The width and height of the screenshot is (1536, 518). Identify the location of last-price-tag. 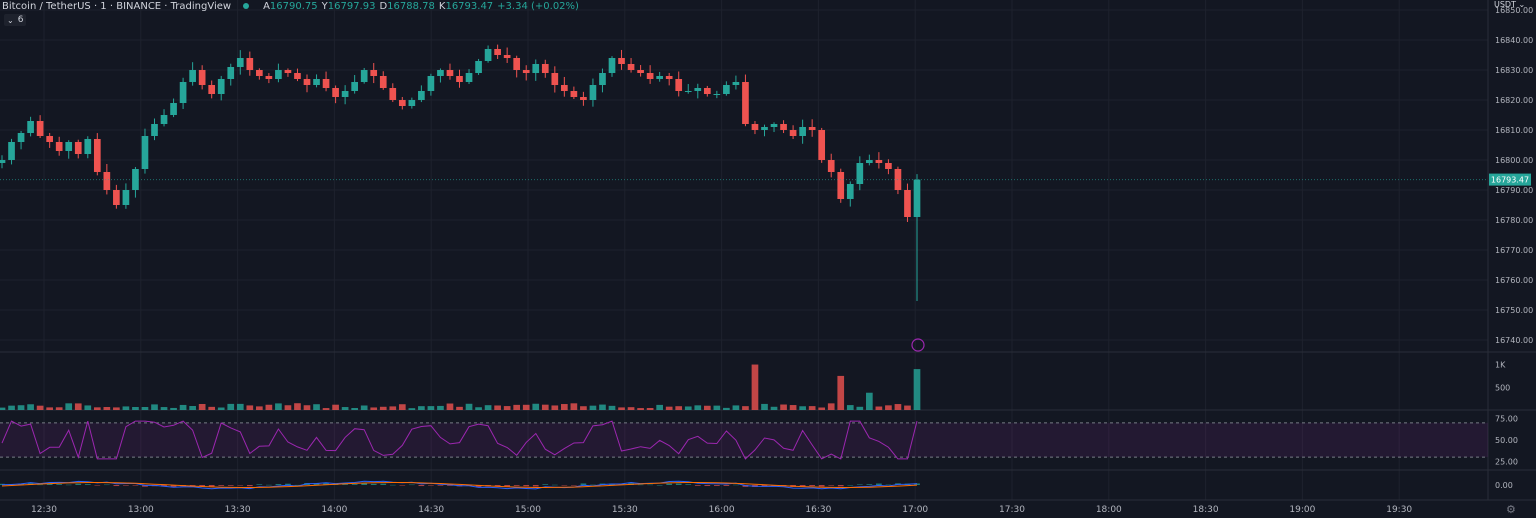
(1510, 179).